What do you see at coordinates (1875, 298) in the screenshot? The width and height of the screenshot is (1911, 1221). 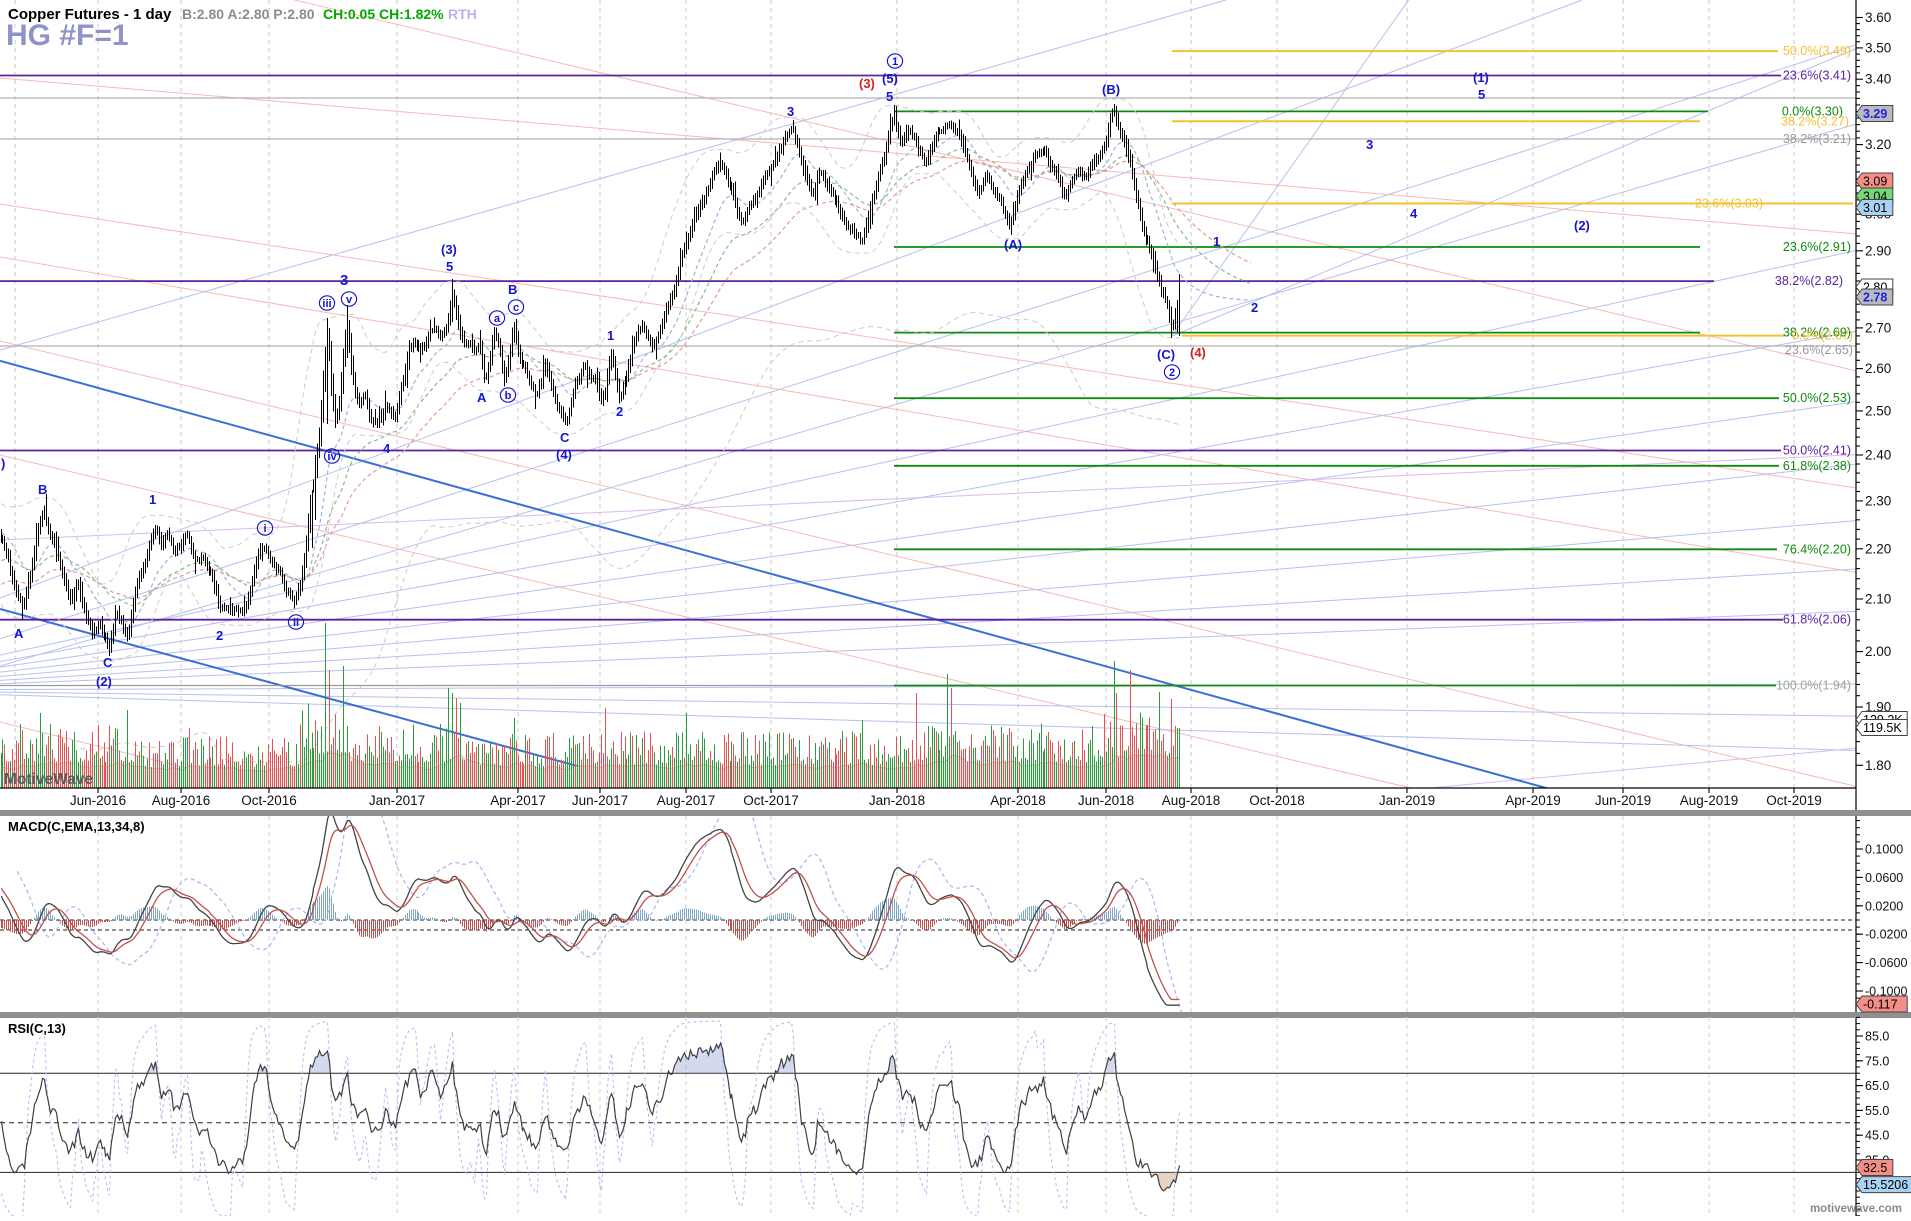 I see `svg-text: 2.78` at bounding box center [1875, 298].